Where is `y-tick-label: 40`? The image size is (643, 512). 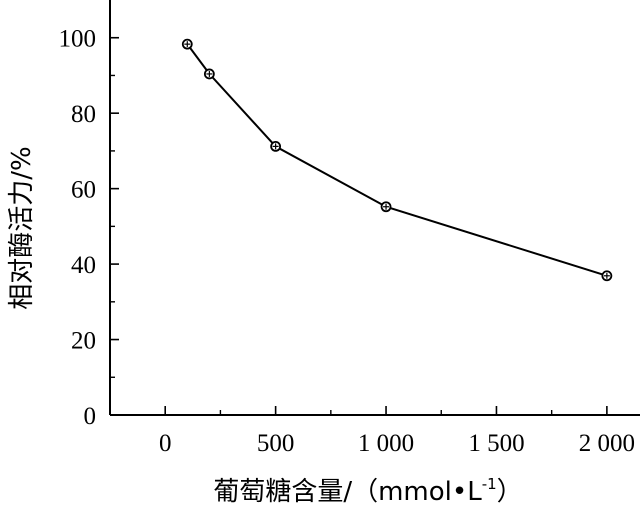
y-tick-label: 40 is located at coordinates (83, 265).